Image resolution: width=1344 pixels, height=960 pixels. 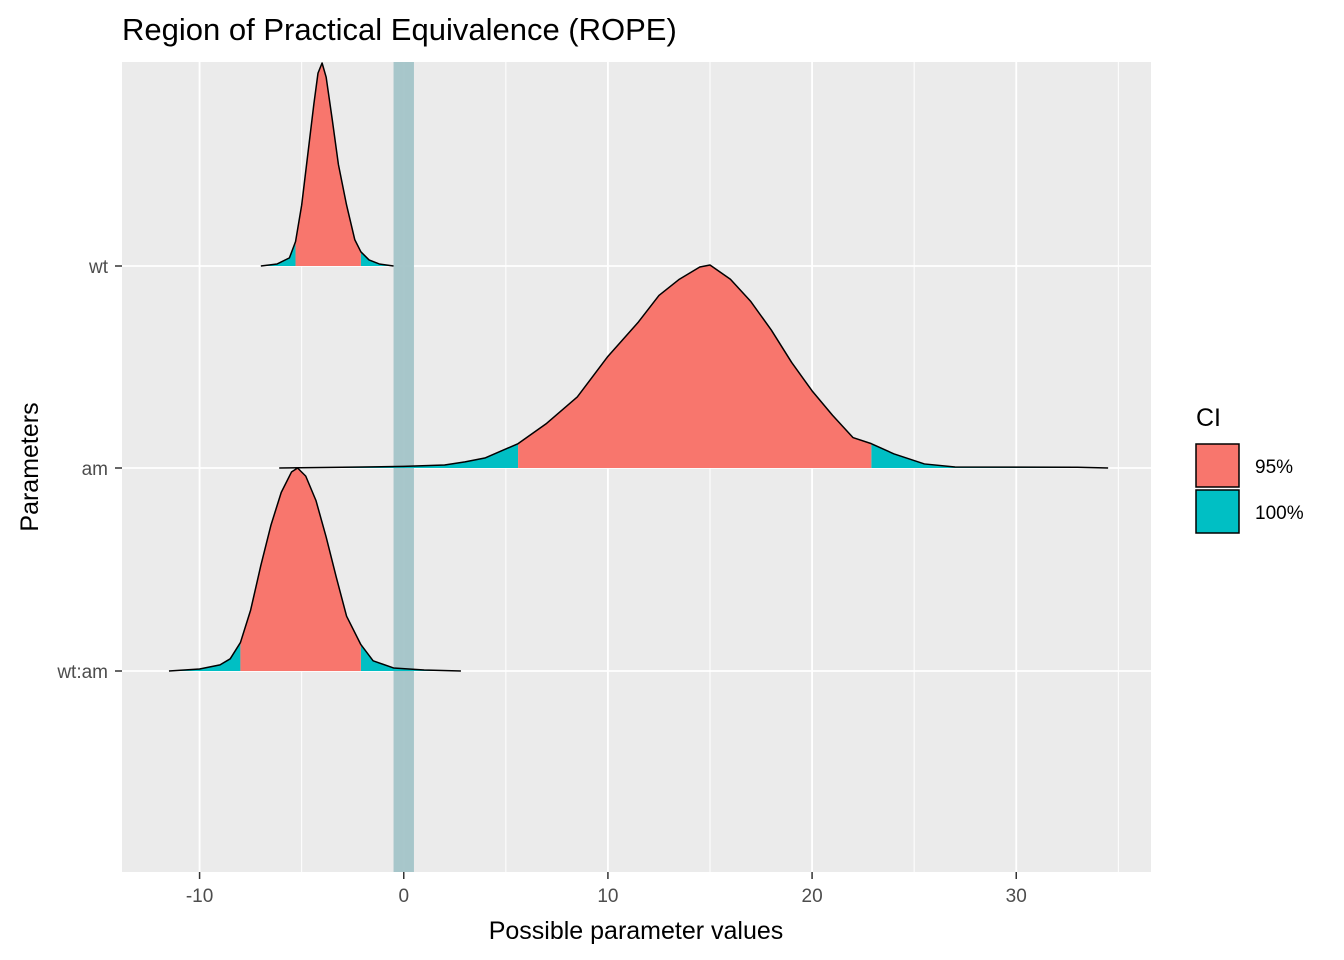 I want to click on y-axis-title: Parameters, so click(x=30, y=466).